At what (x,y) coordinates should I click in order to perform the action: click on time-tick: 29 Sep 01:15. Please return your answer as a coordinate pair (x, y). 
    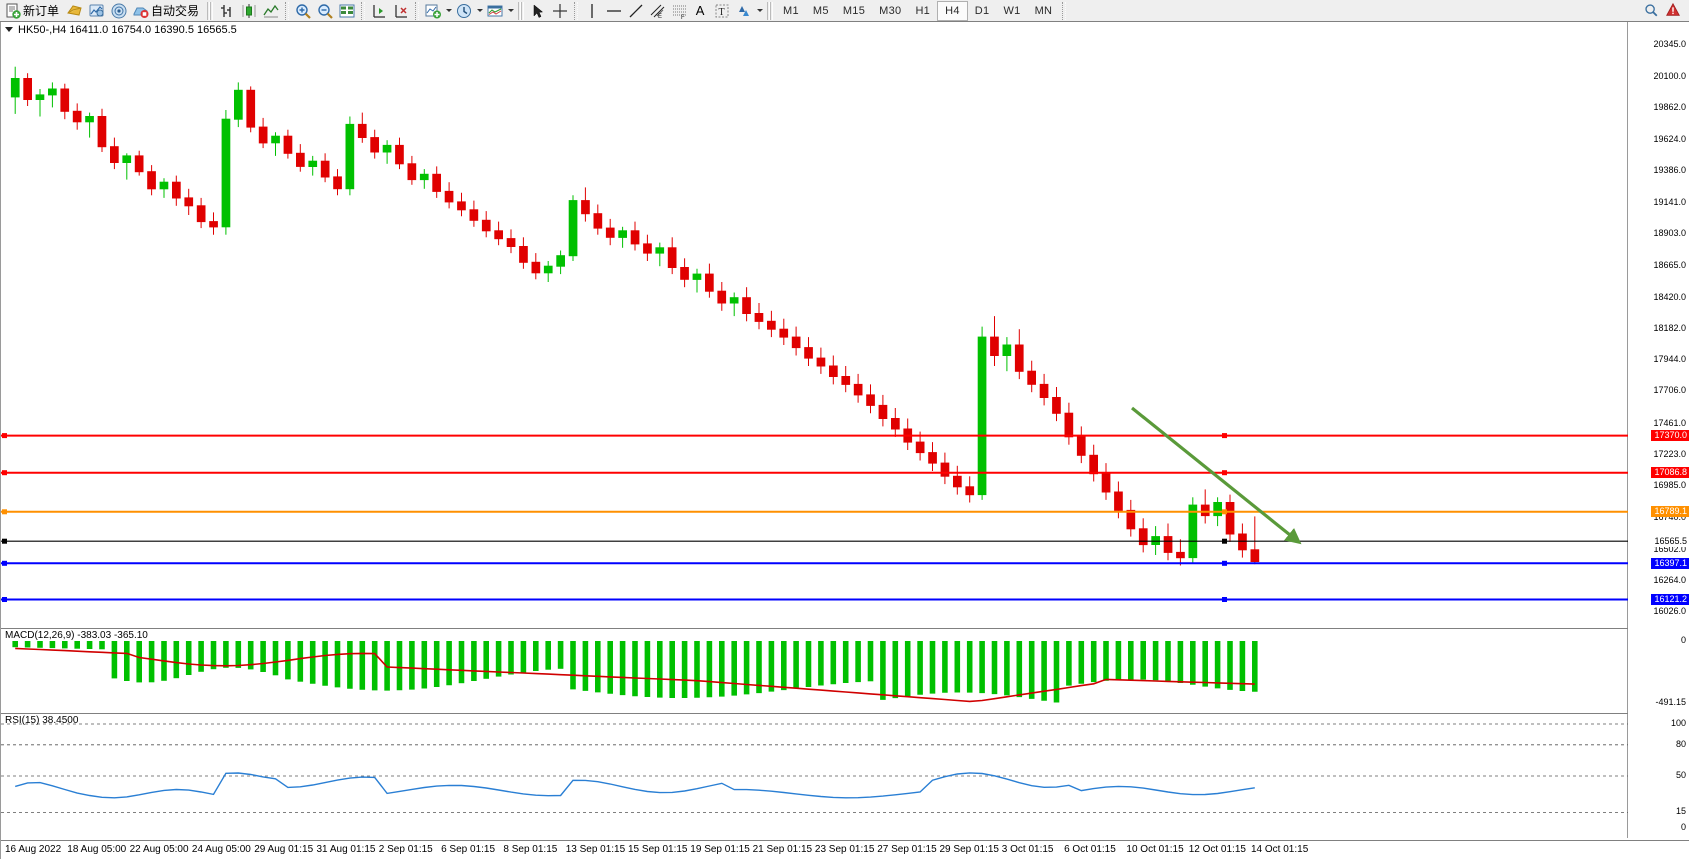
    Looking at the image, I should click on (969, 849).